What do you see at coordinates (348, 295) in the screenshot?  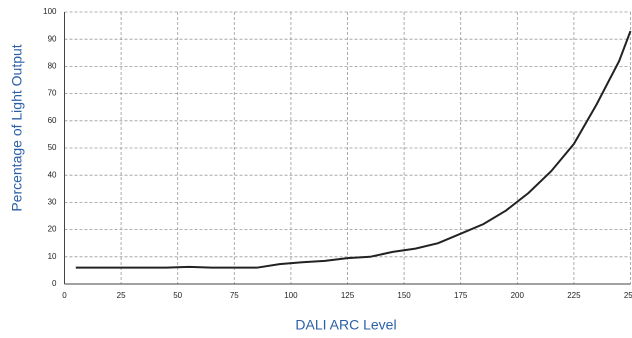 I see `x-tick-label: 125` at bounding box center [348, 295].